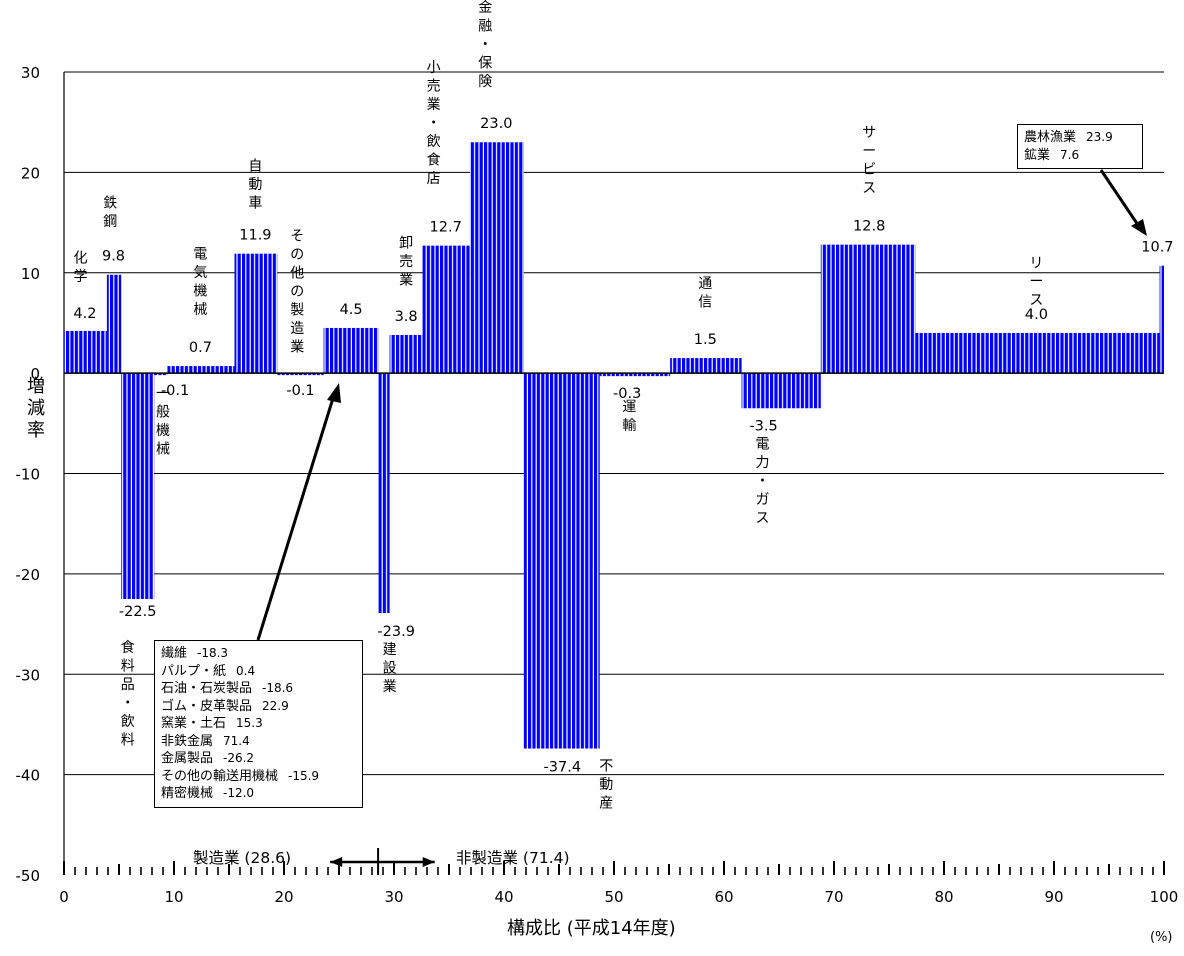 The height and width of the screenshot is (956, 1184). Describe the element at coordinates (1036, 264) in the screenshot. I see `bar-category-label: リ` at that location.